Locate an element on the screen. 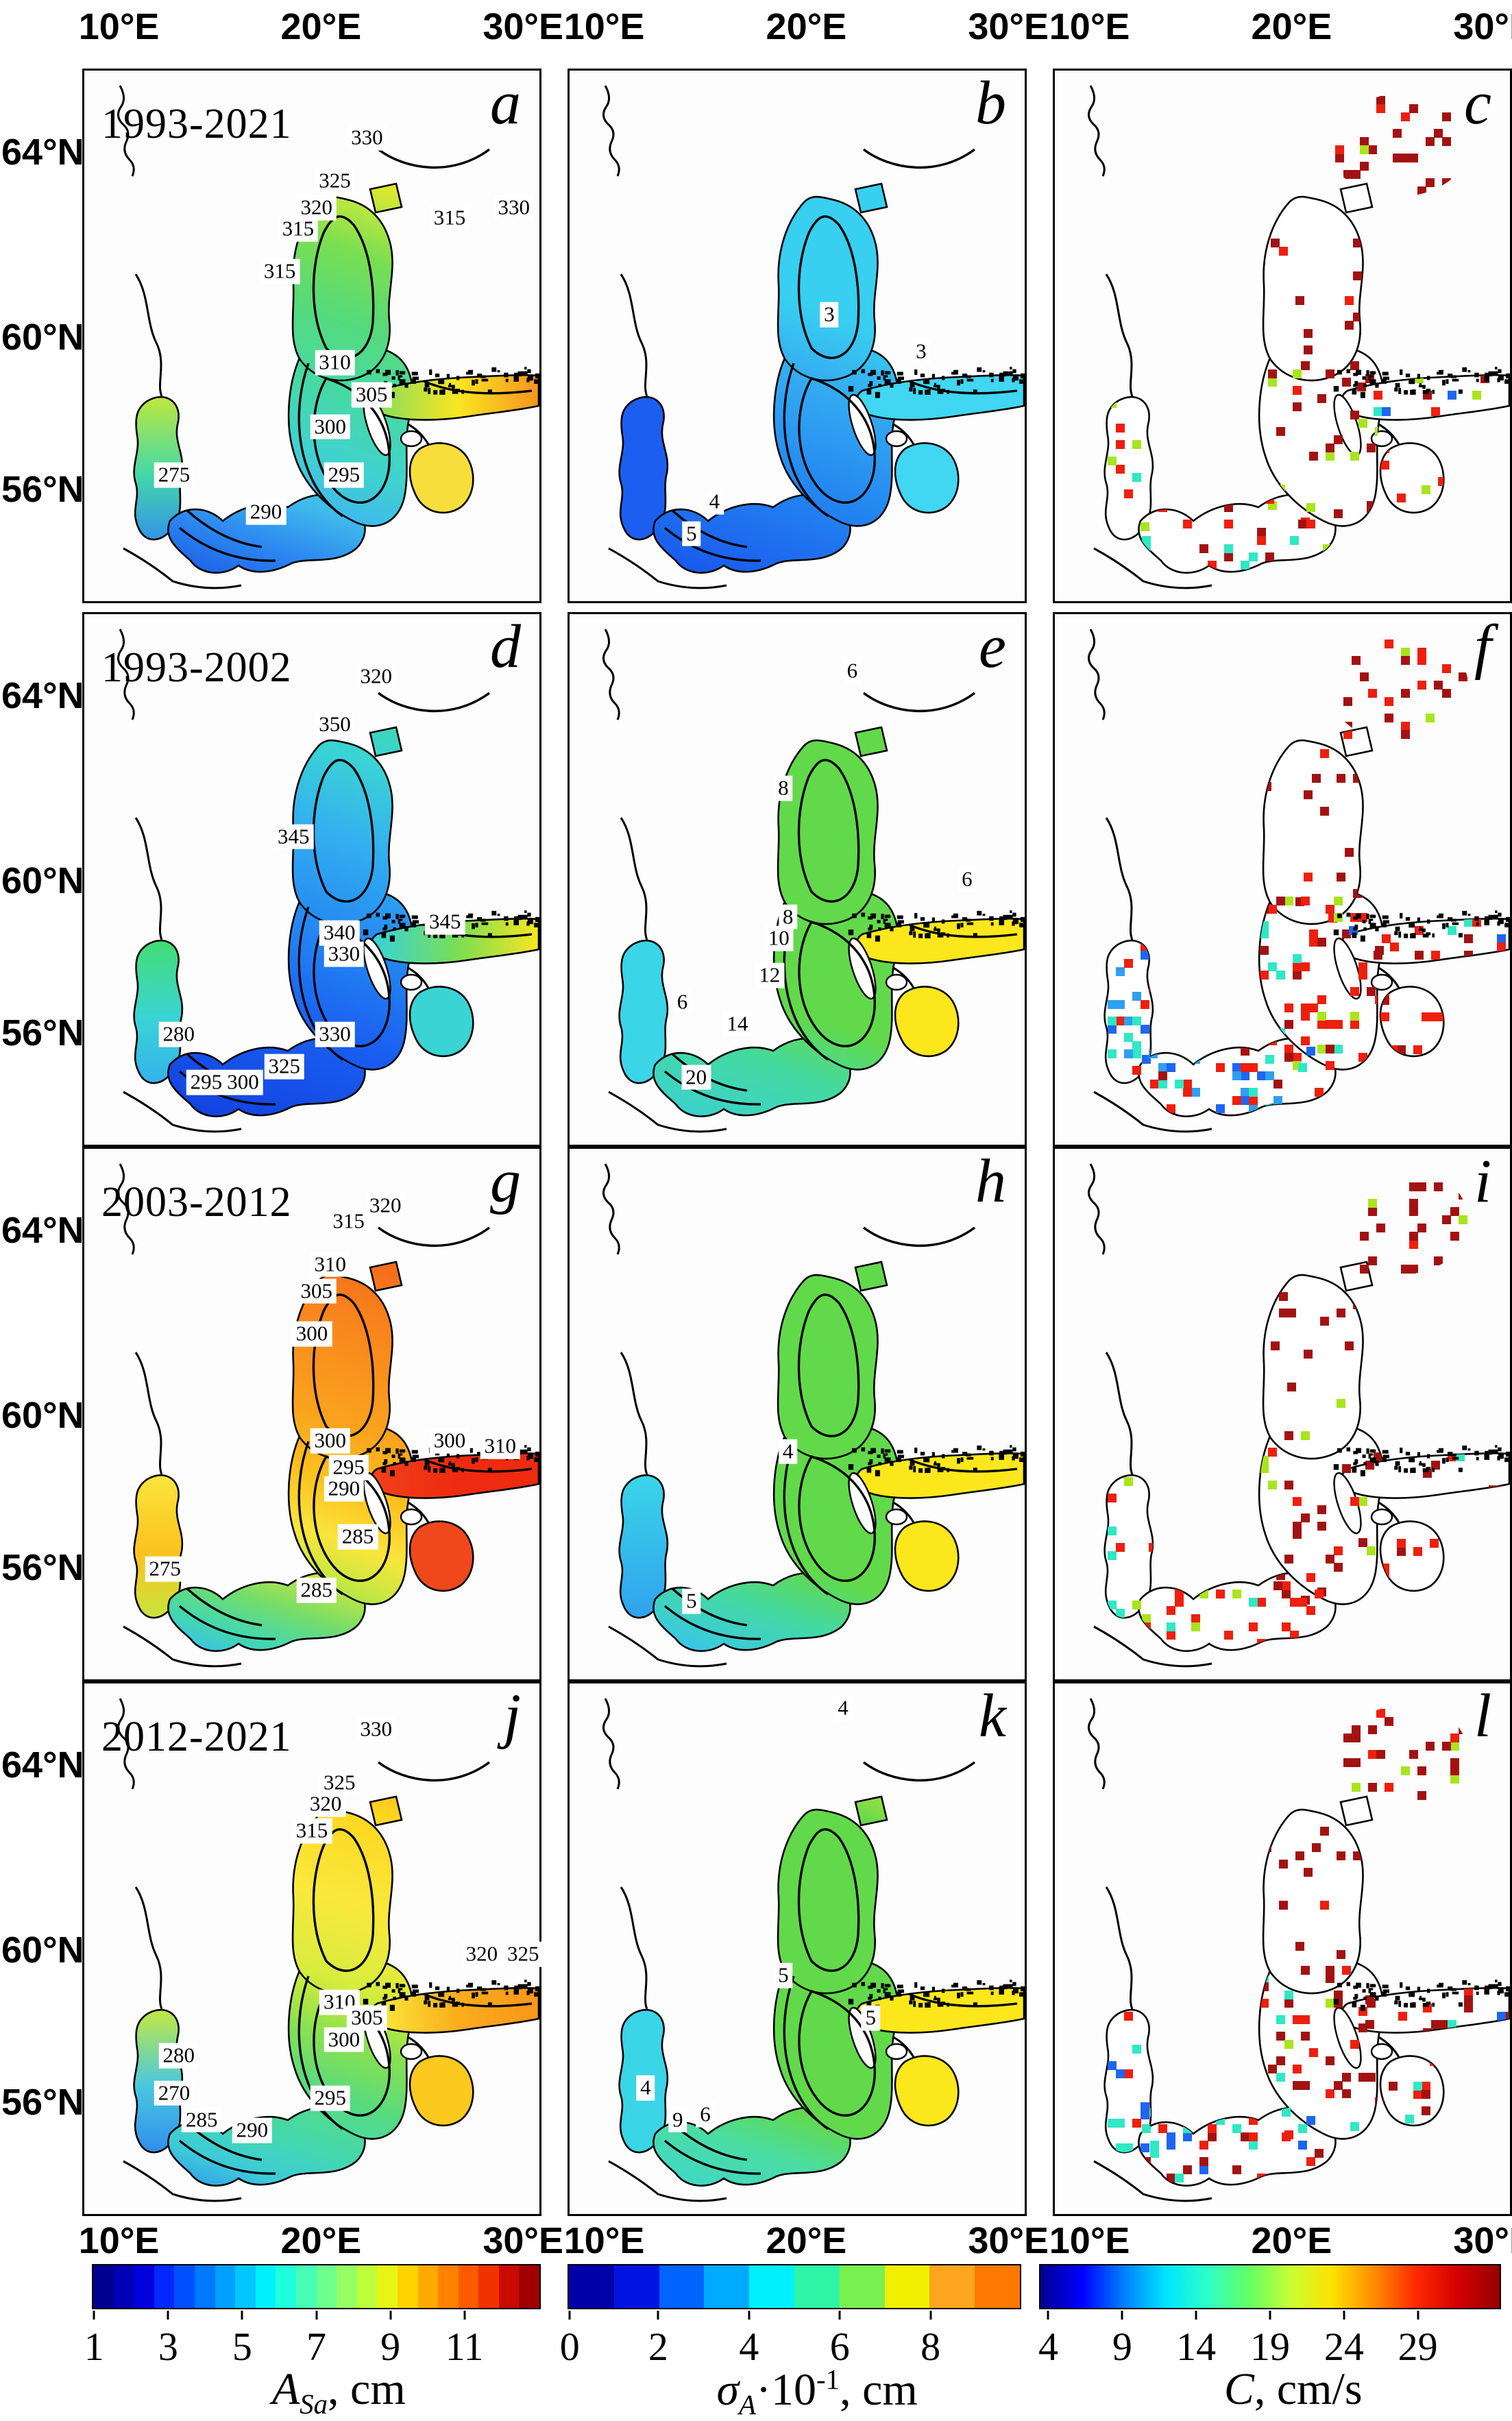  period-title: 1993-2002 is located at coordinates (197, 667).